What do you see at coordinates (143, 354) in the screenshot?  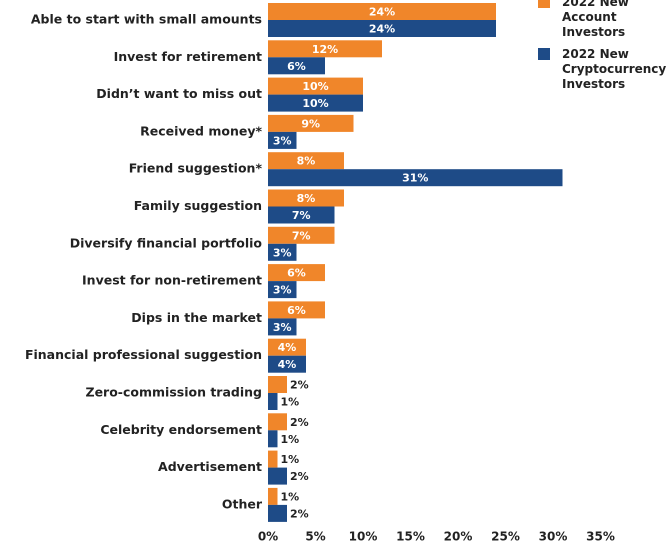 I see `category-label: Financial professional suggestion` at bounding box center [143, 354].